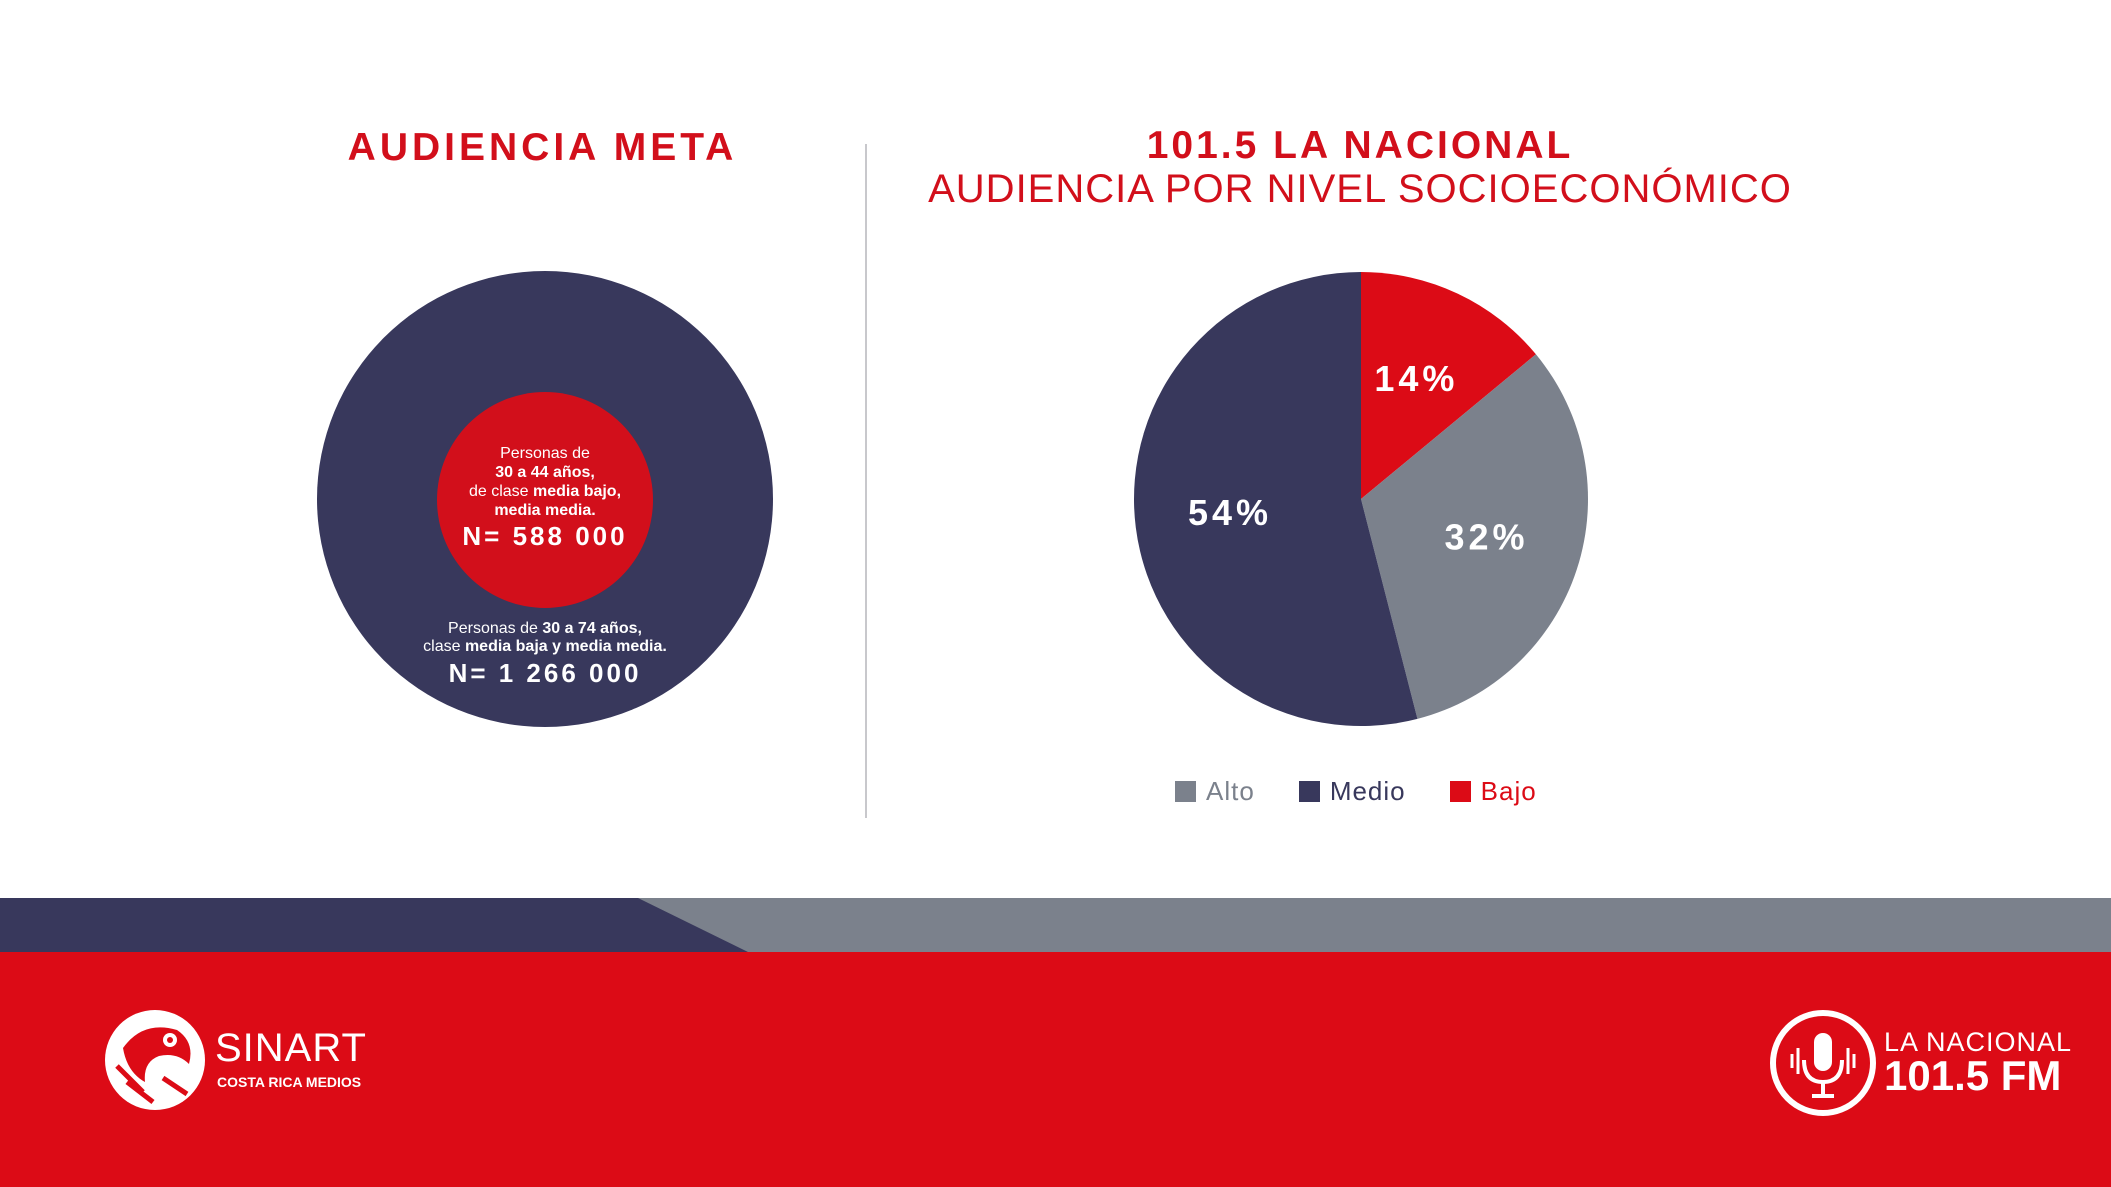 This screenshot has height=1187, width=2111. Describe the element at coordinates (565, 646) in the screenshot. I see `outer-line-2-bold: media baja y media media.` at that location.